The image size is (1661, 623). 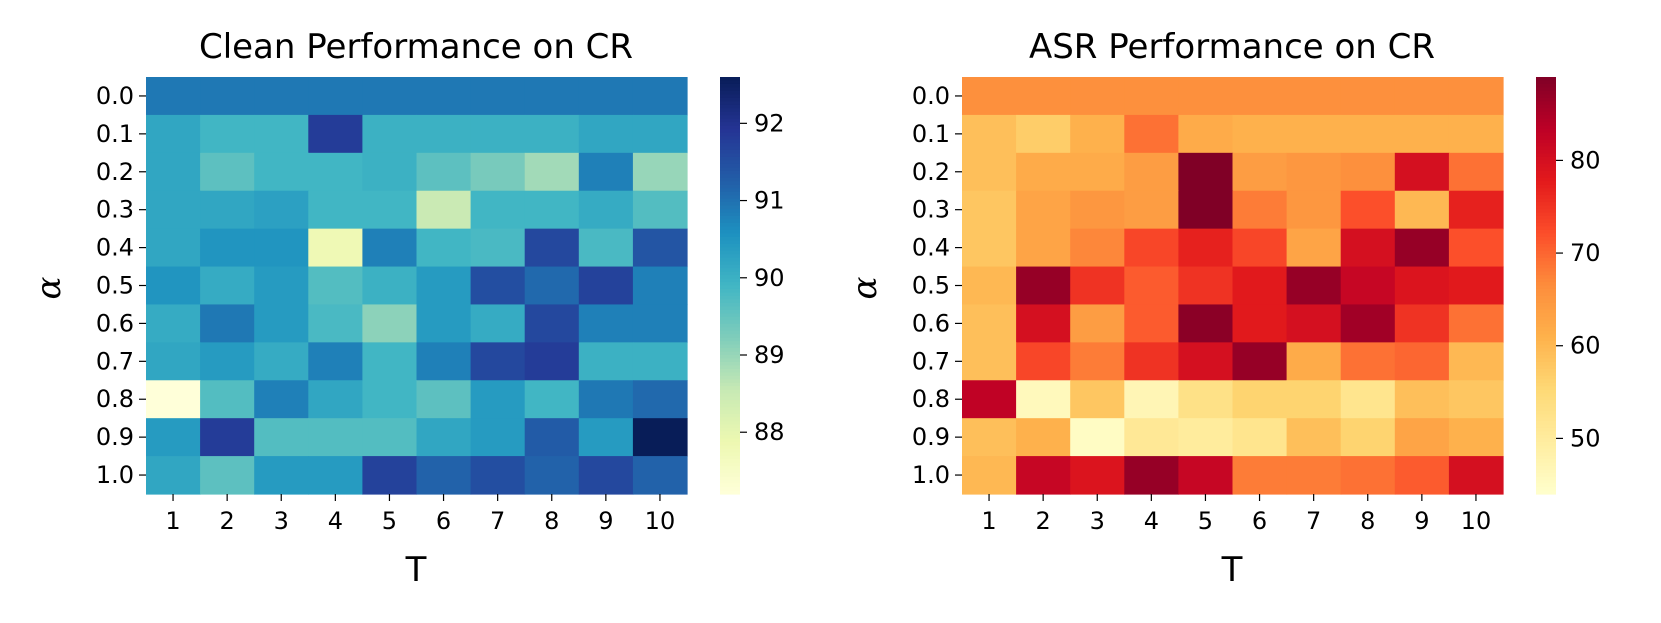 What do you see at coordinates (1476, 521) in the screenshot?
I see `x-tick-label: 10` at bounding box center [1476, 521].